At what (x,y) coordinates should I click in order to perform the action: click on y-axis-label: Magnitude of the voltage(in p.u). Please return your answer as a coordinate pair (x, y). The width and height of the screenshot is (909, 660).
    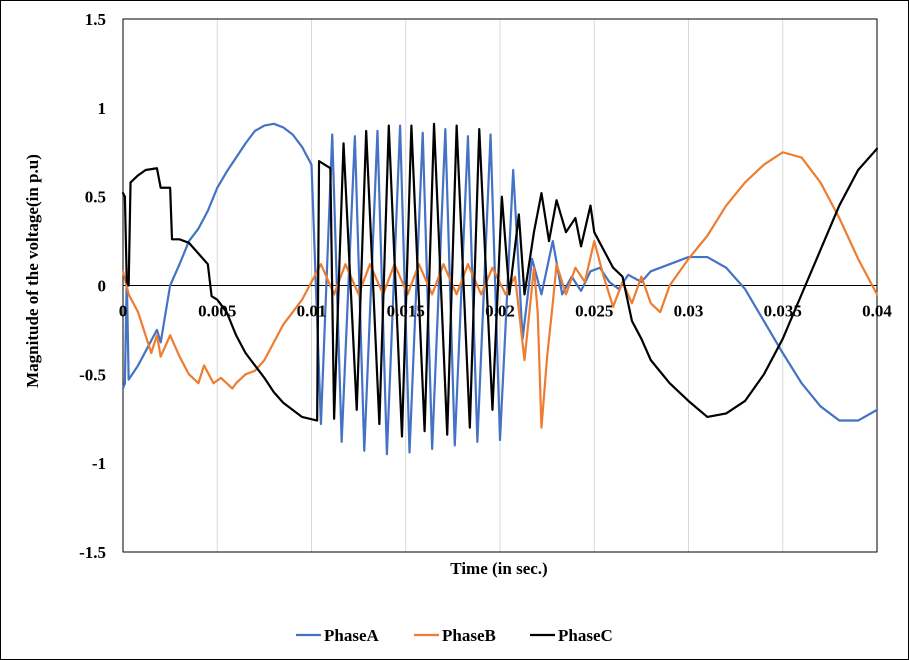
    Looking at the image, I should click on (32, 271).